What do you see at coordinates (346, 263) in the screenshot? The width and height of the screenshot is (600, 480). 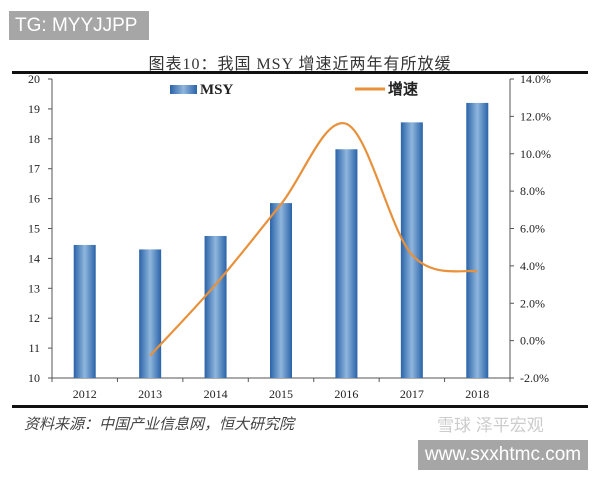 I see `bar-msy-2016` at bounding box center [346, 263].